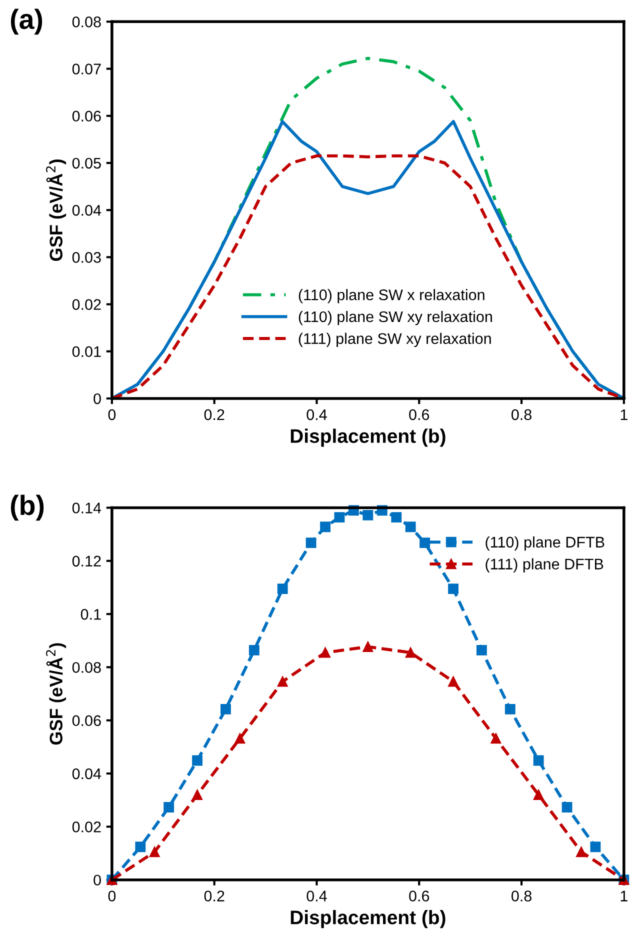 This screenshot has height=942, width=636. What do you see at coordinates (545, 543) in the screenshot?
I see `legend-label: (110) plane DFTB` at bounding box center [545, 543].